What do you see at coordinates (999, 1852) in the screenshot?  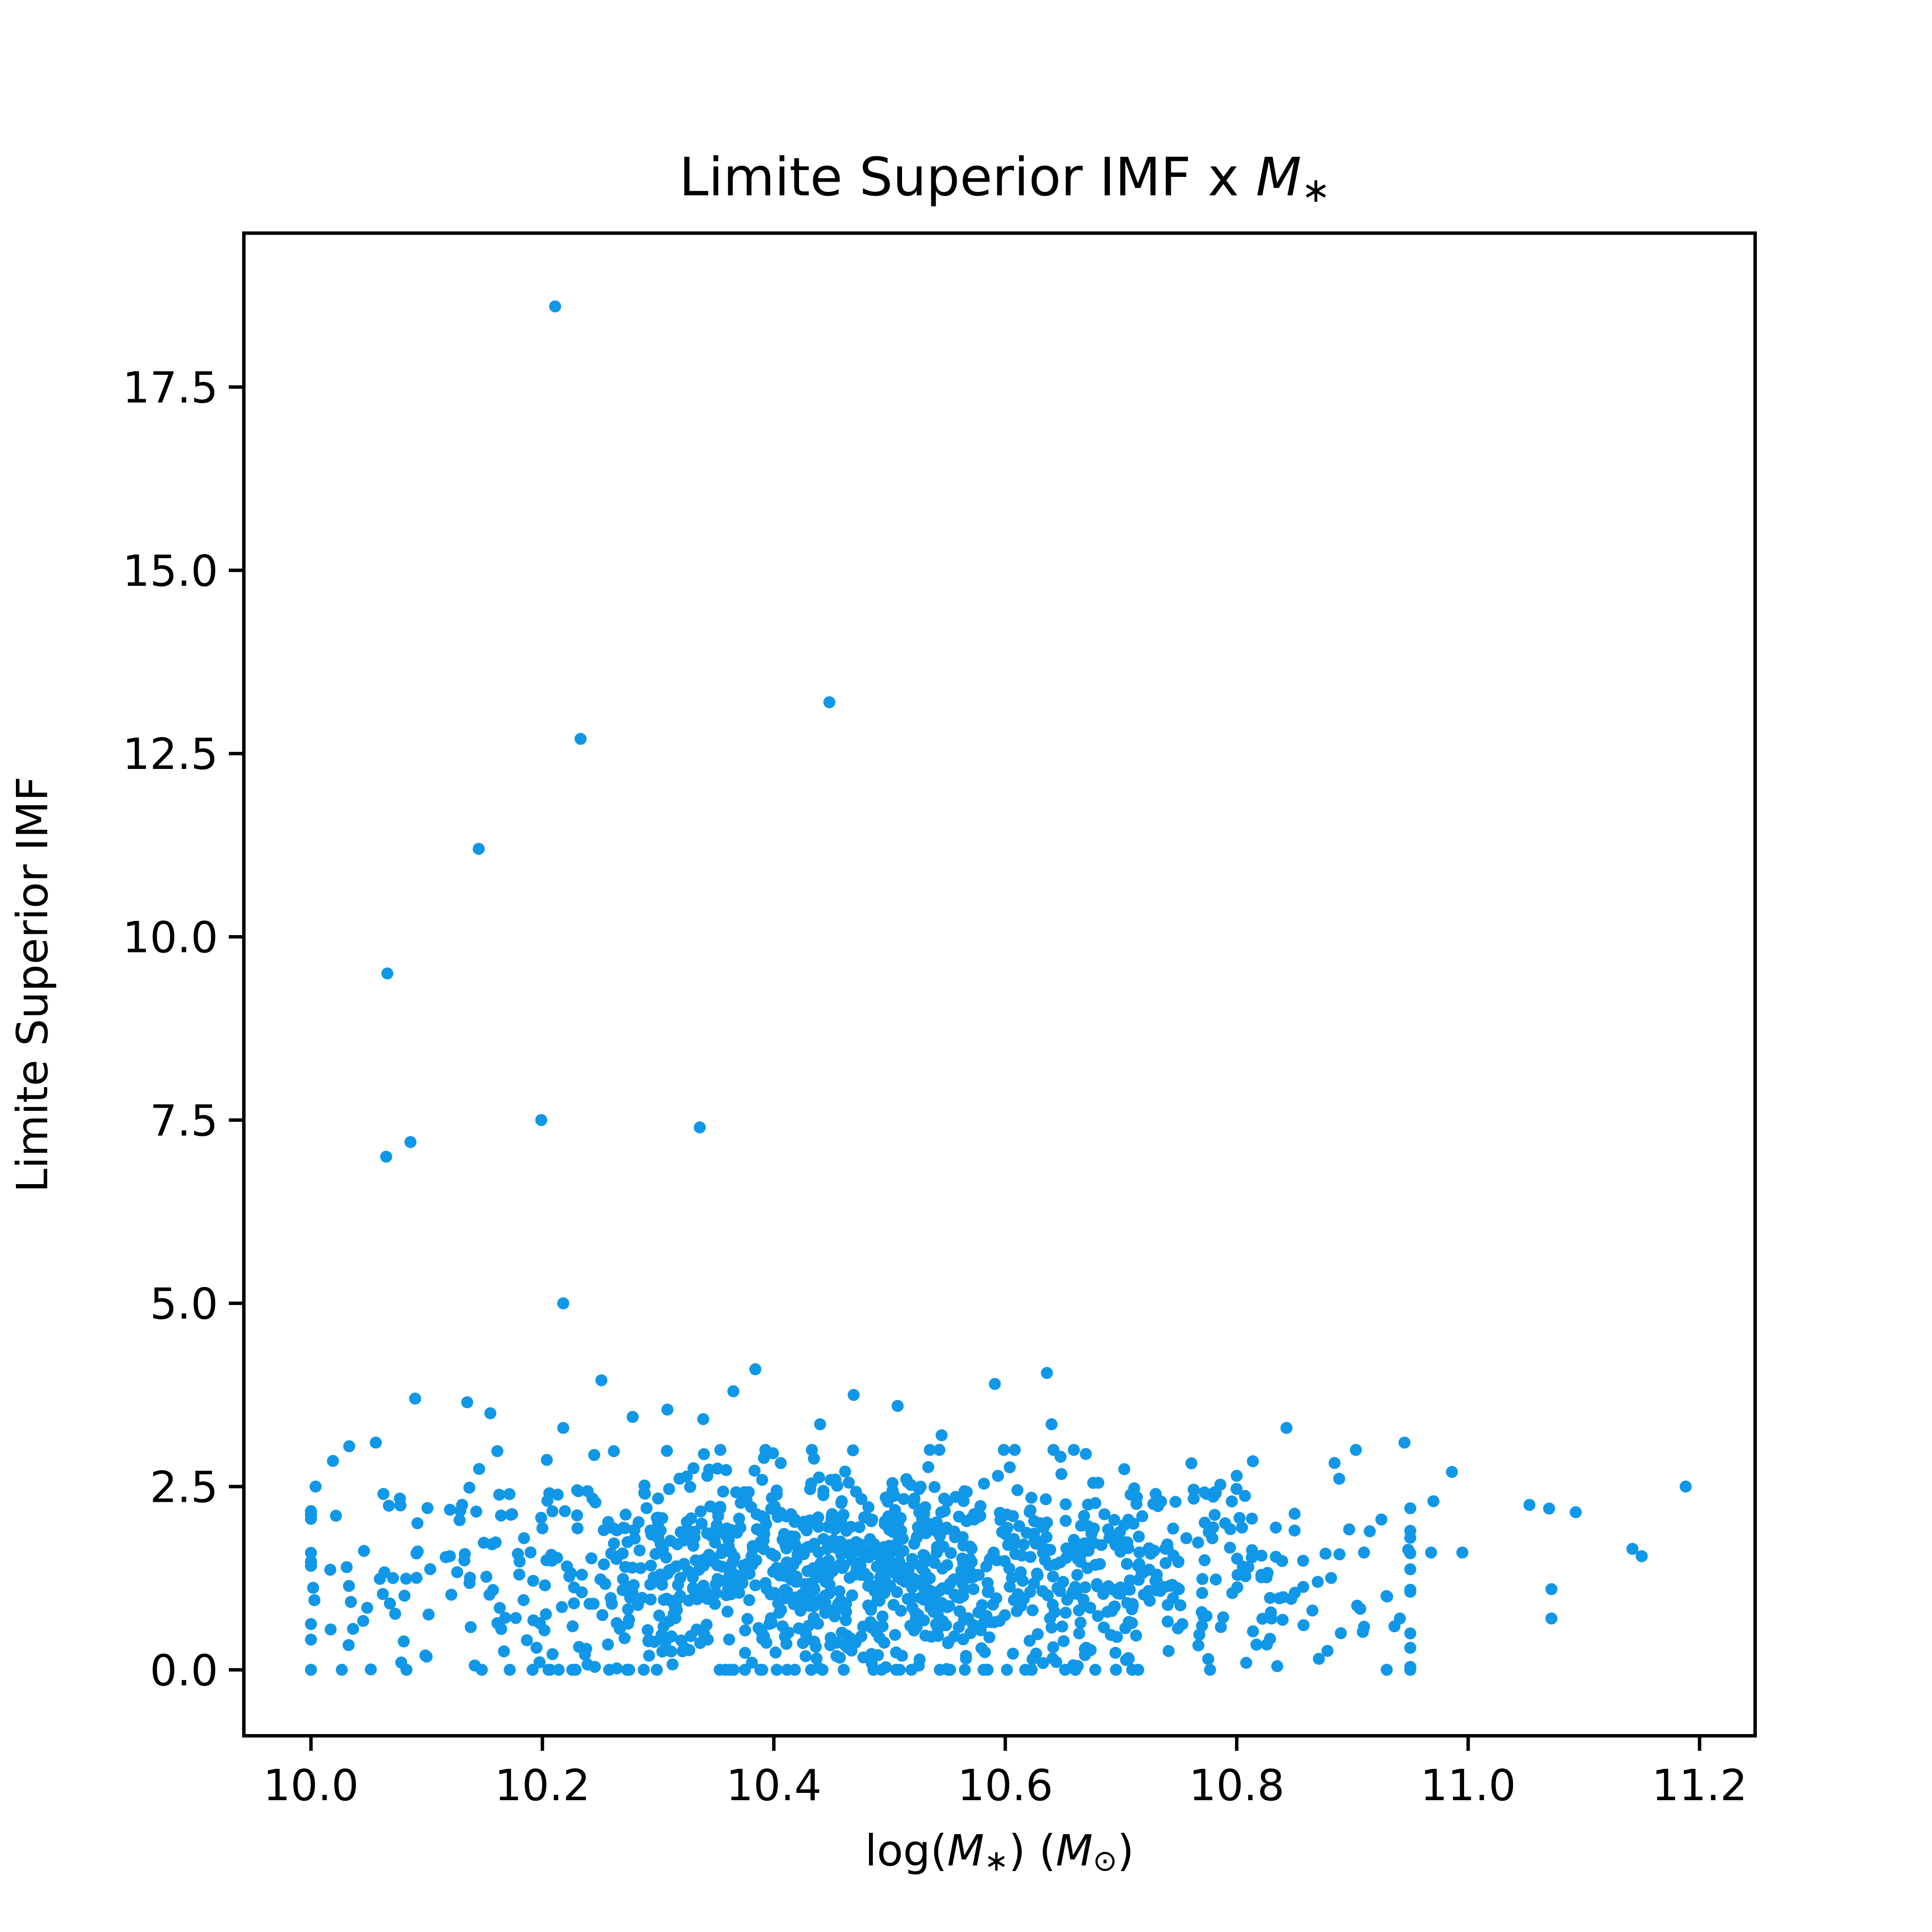 I see `x-axis-label: log(M∗) (M⊙)` at bounding box center [999, 1852].